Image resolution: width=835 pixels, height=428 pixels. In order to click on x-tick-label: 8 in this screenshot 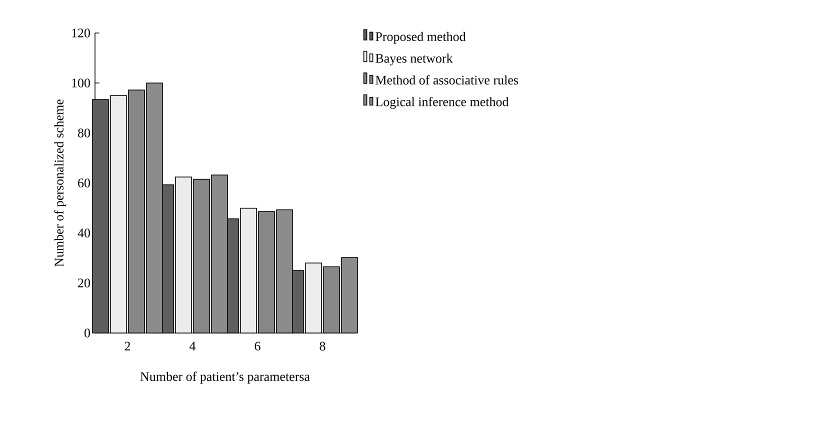, I will do `click(323, 346)`.